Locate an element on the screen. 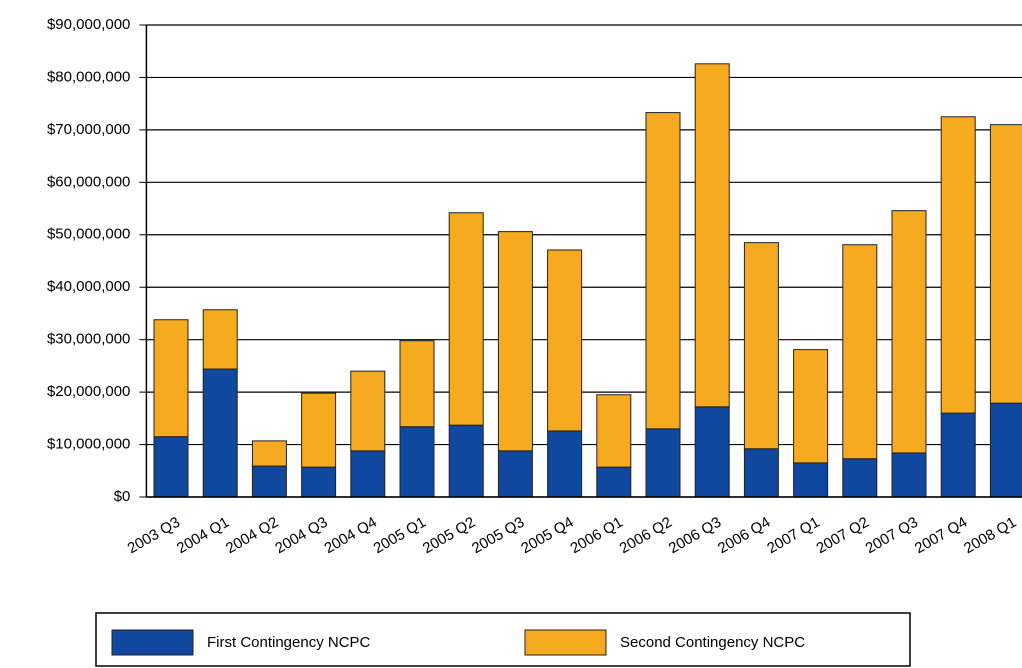 Image resolution: width=1022 pixels, height=668 pixels. x-tick-label: 2006 Q1 is located at coordinates (596, 535).